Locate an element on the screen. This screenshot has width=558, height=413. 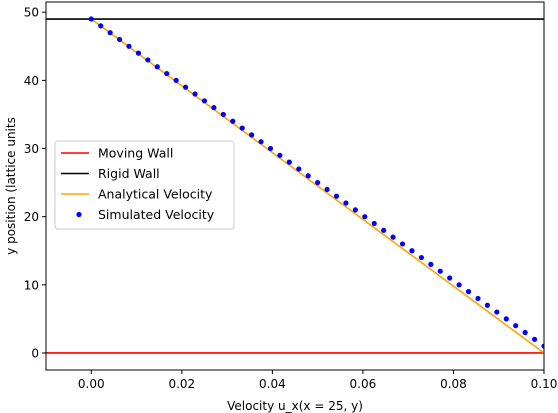
legend-box is located at coordinates (144, 185).